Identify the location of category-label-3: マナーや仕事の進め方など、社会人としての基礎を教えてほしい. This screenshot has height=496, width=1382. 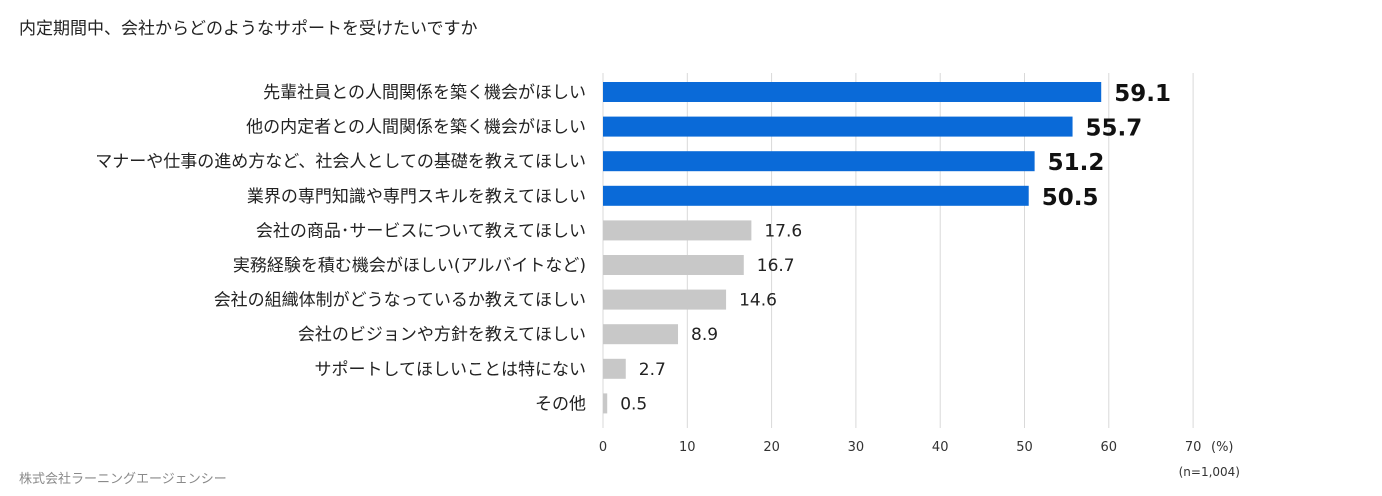
(340, 162).